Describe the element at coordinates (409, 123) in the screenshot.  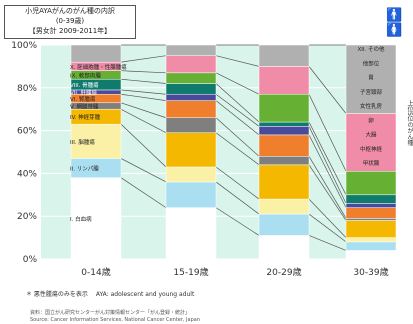
I see `side-label: 上位5位のがん種` at that location.